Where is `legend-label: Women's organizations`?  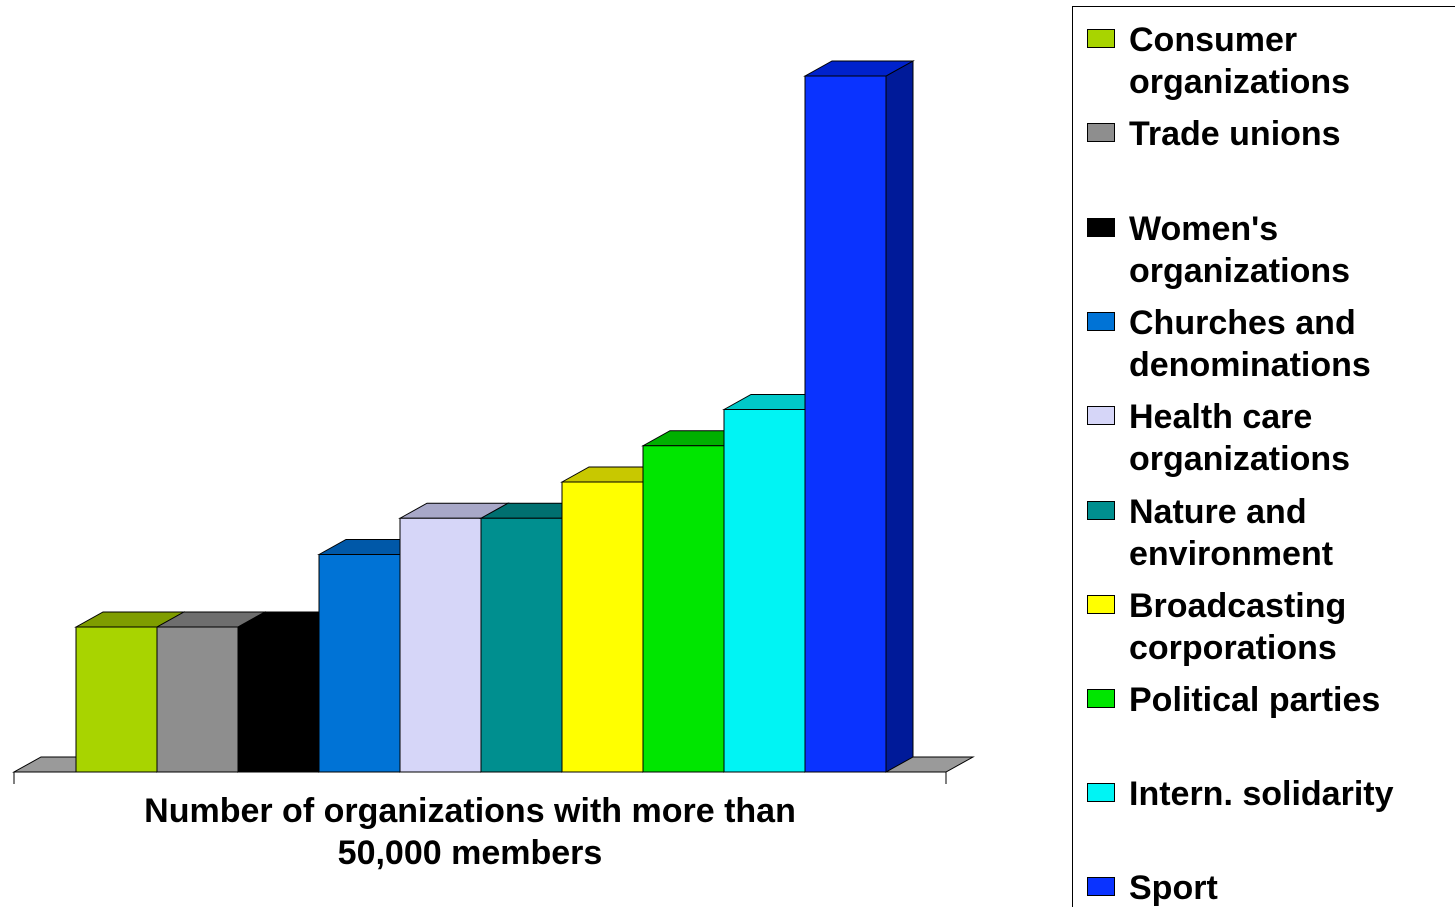
legend-label: Women's organizations is located at coordinates (1240, 250).